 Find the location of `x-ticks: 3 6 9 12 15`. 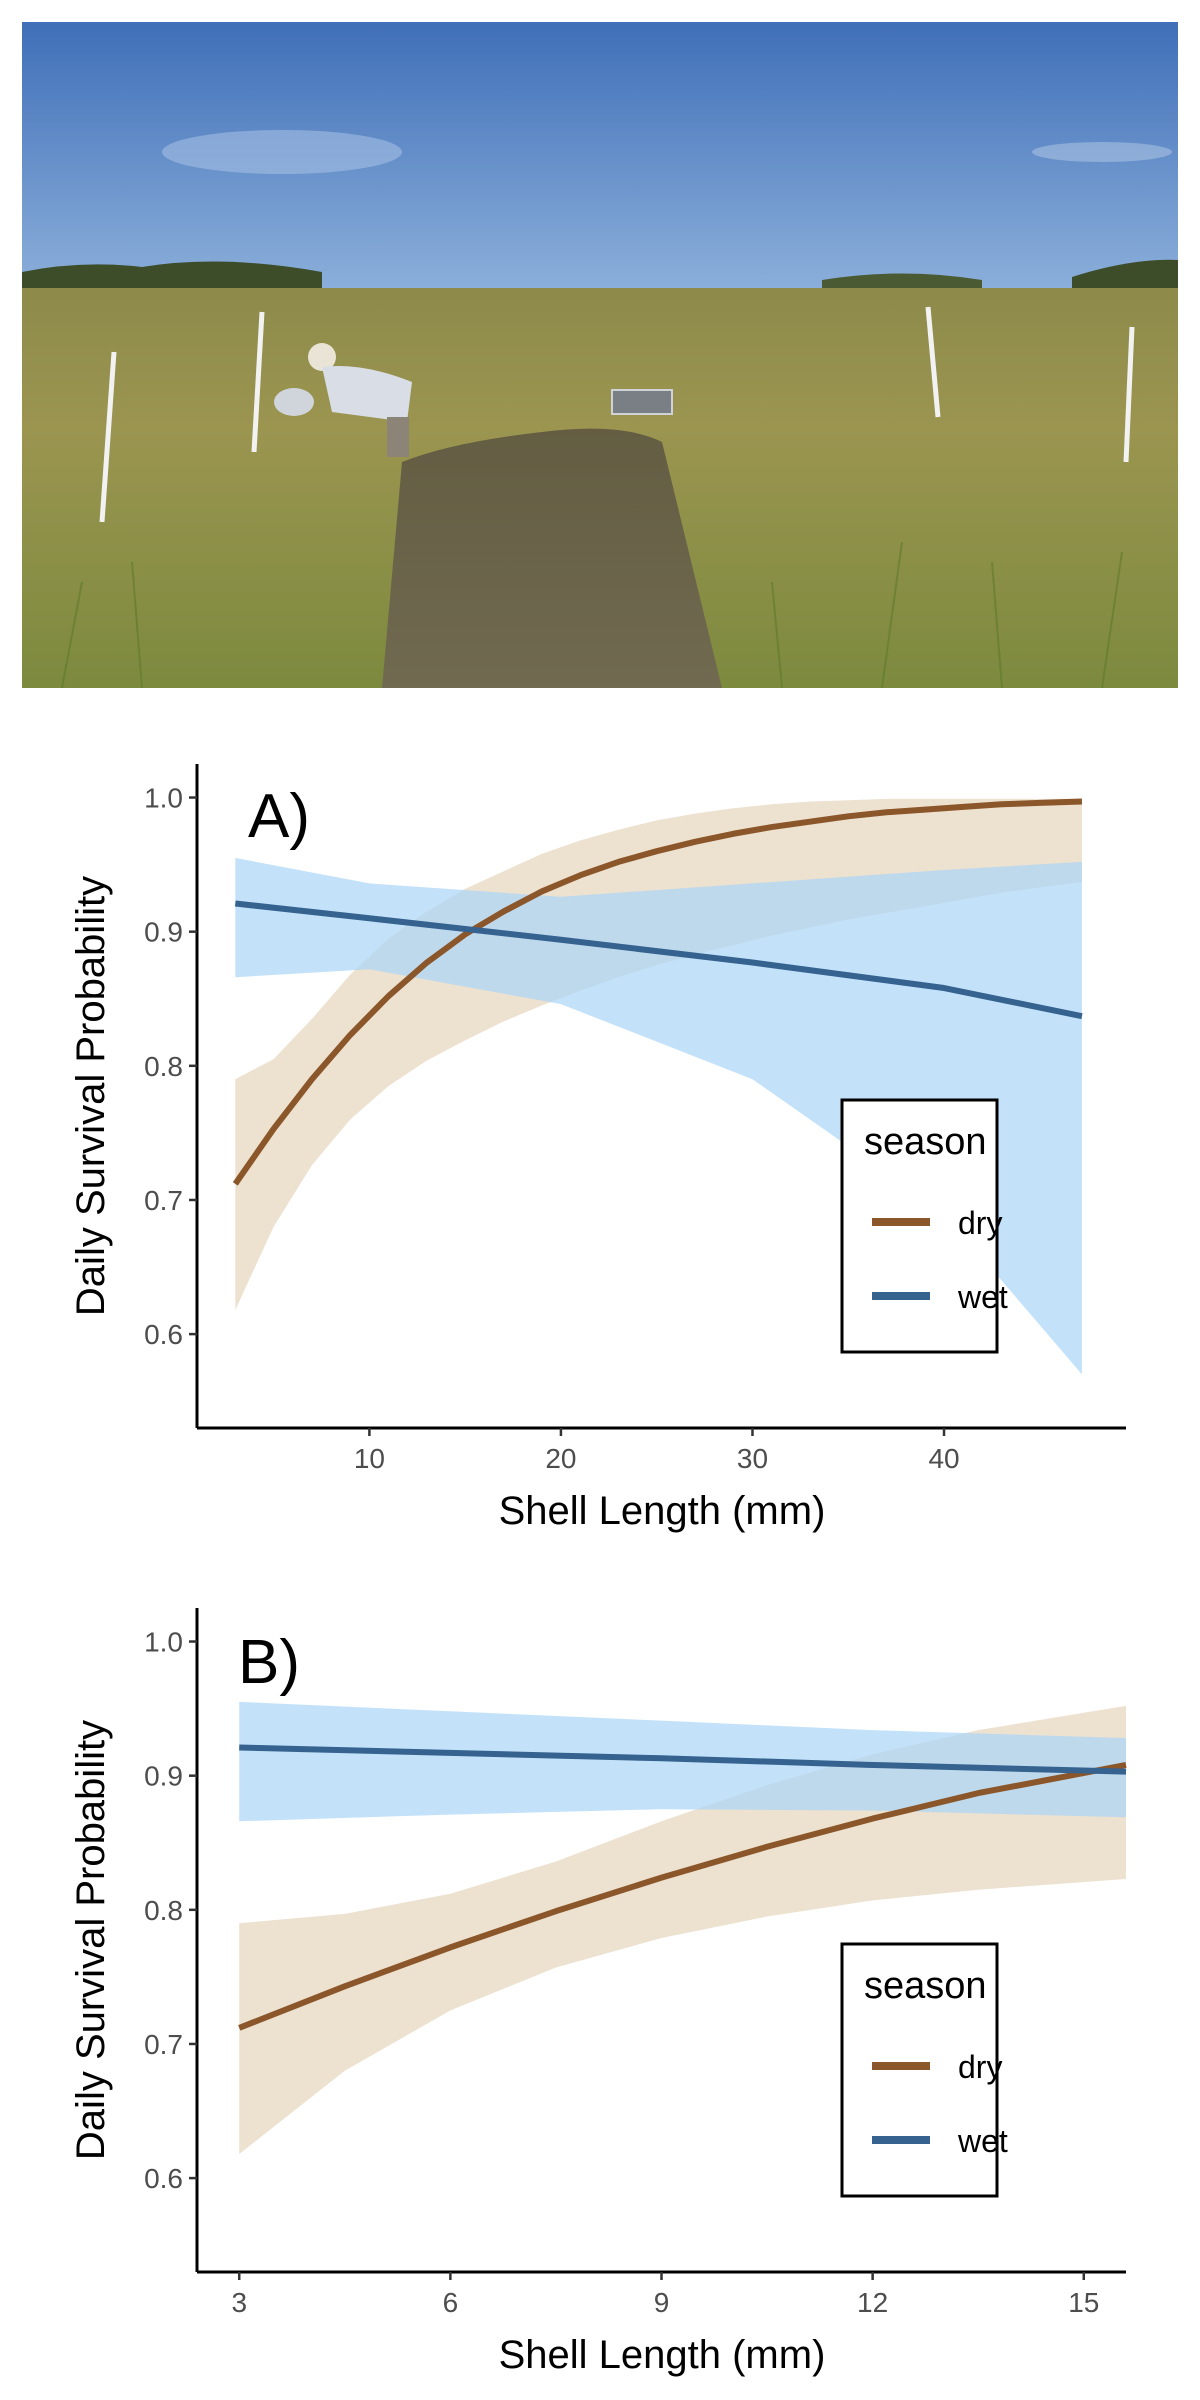

x-ticks: 3 6 9 12 15 is located at coordinates (665, 2295).